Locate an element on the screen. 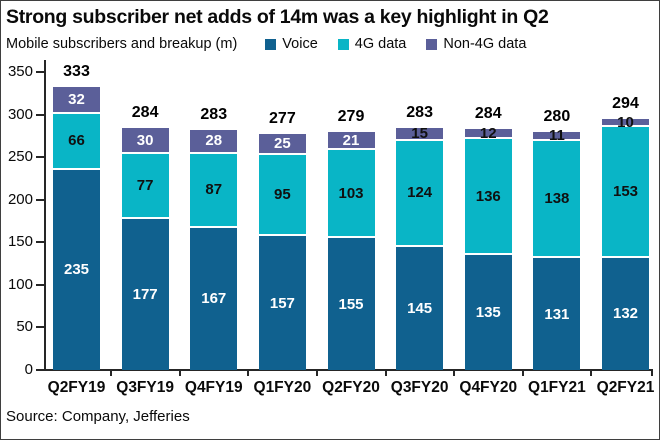 This screenshot has width=660, height=440. segment-value-label: 145 is located at coordinates (420, 308).